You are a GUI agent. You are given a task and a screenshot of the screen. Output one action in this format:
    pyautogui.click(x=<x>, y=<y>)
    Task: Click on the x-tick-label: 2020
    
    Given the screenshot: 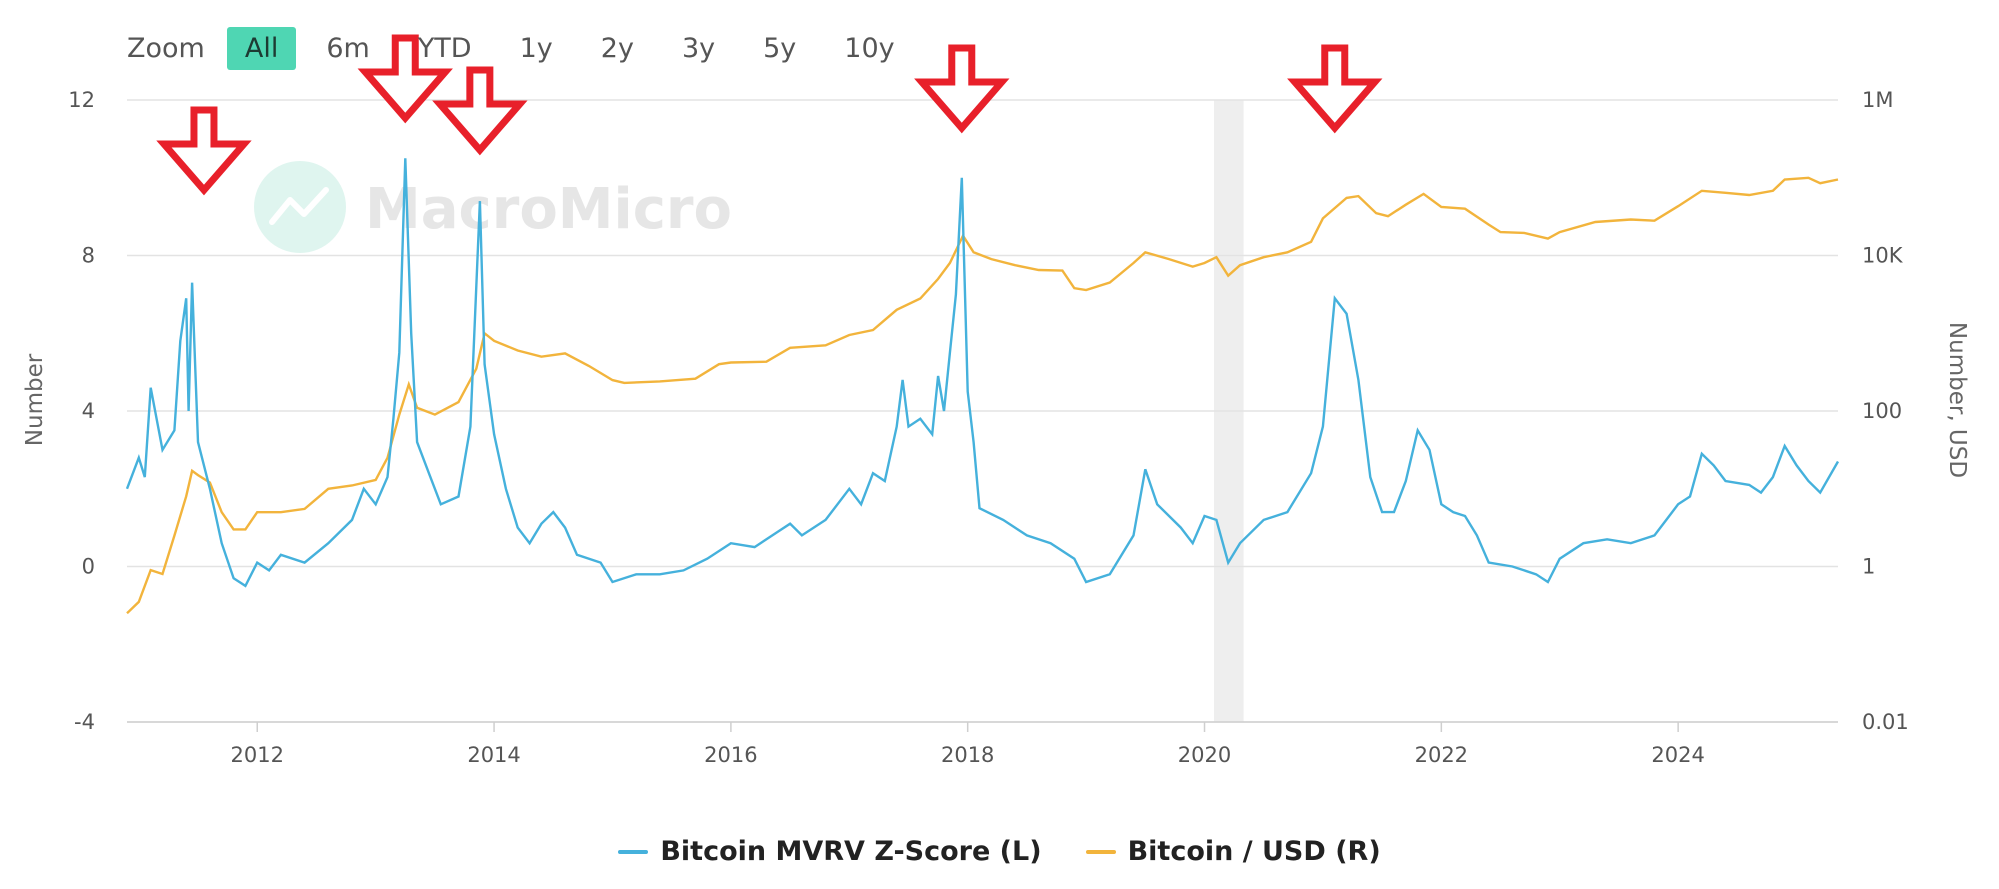 What is the action you would take?
    pyautogui.click(x=1204, y=755)
    